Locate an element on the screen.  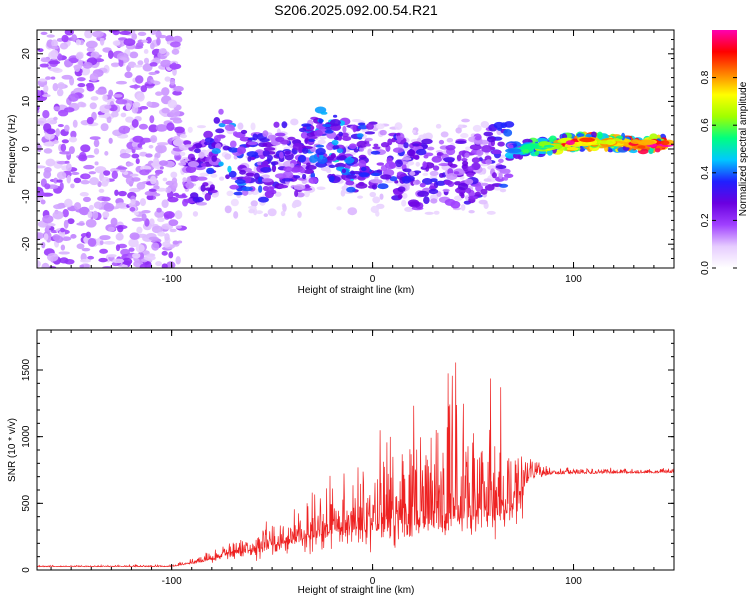
snr-x-tick-label: 0 is located at coordinates (373, 581).